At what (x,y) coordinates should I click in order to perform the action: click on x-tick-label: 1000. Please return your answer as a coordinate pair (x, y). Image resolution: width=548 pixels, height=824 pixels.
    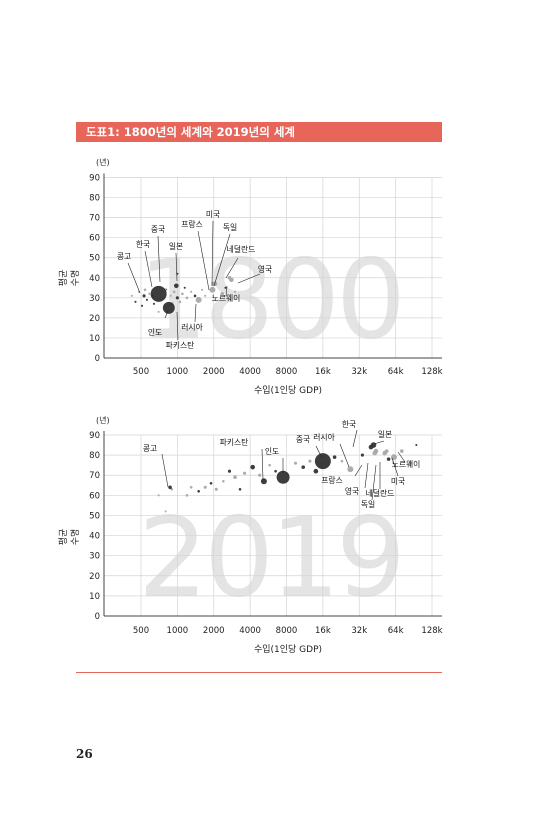
    Looking at the image, I should click on (178, 372).